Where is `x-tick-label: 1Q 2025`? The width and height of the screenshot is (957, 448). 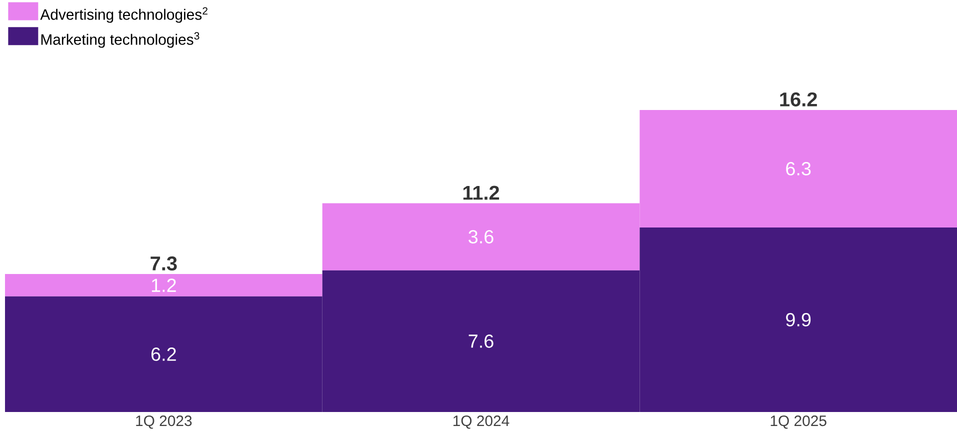
x-tick-label: 1Q 2025 is located at coordinates (798, 422).